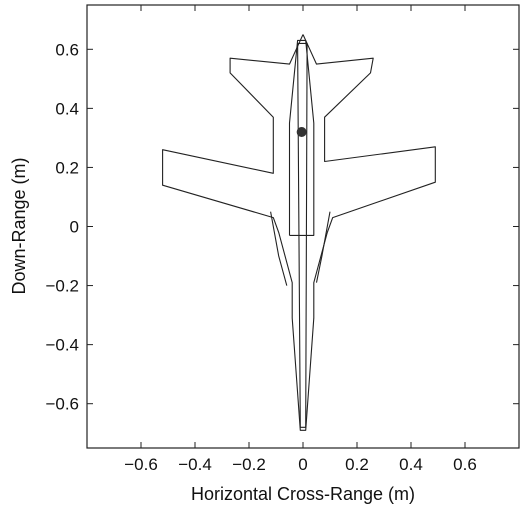 This screenshot has height=505, width=522. Describe the element at coordinates (303, 494) in the screenshot. I see `x-axis-label: Horizontal Cross-Range (m)` at that location.